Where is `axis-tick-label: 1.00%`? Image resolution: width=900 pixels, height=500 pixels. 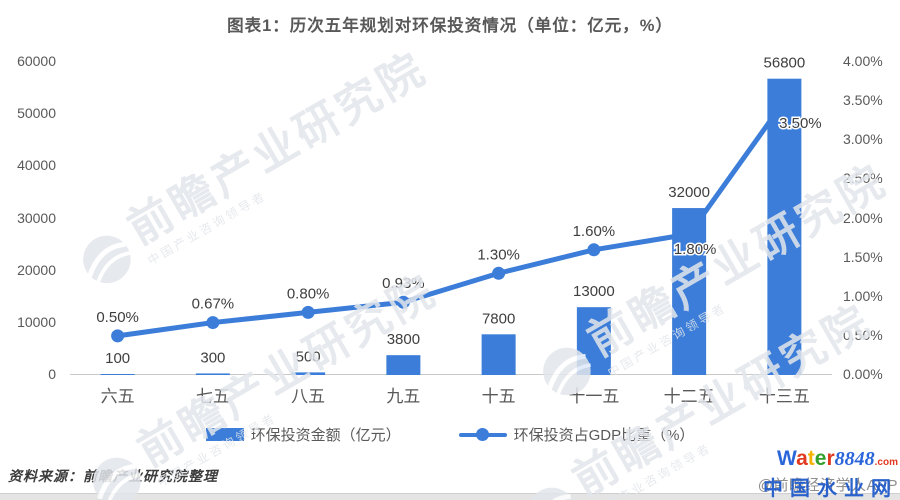 axis-tick-label: 1.00% is located at coordinates (863, 295).